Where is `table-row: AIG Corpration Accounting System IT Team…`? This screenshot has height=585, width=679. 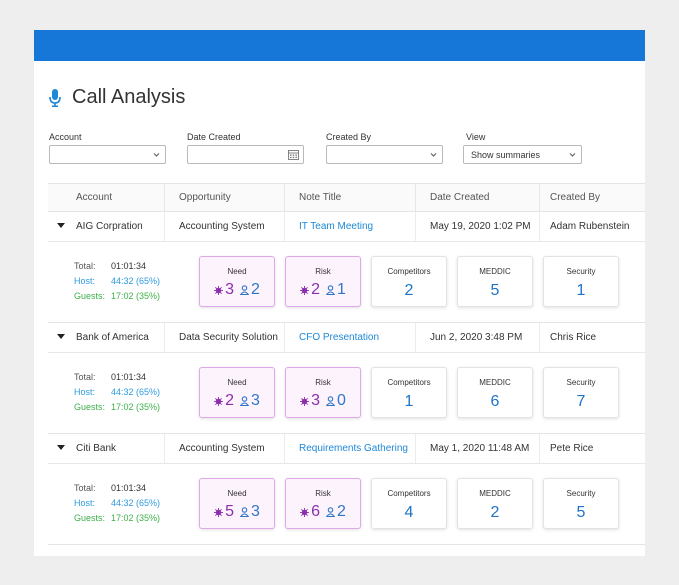
table-row: AIG Corpration Accounting System IT Team… is located at coordinates (346, 227).